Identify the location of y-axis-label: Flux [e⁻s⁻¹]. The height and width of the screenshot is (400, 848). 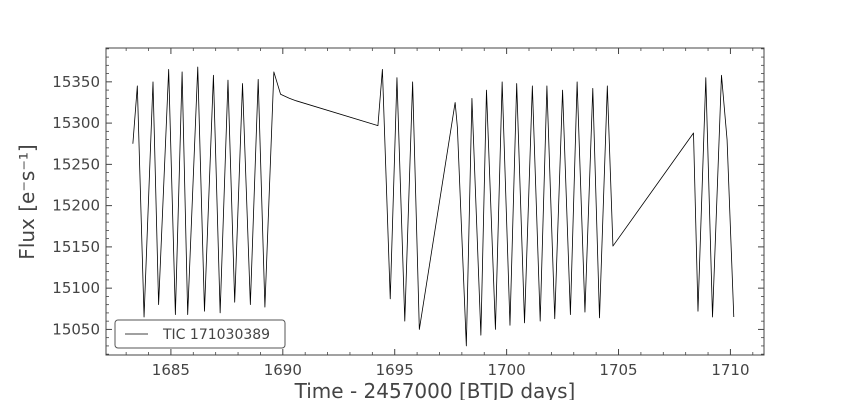
(27, 201).